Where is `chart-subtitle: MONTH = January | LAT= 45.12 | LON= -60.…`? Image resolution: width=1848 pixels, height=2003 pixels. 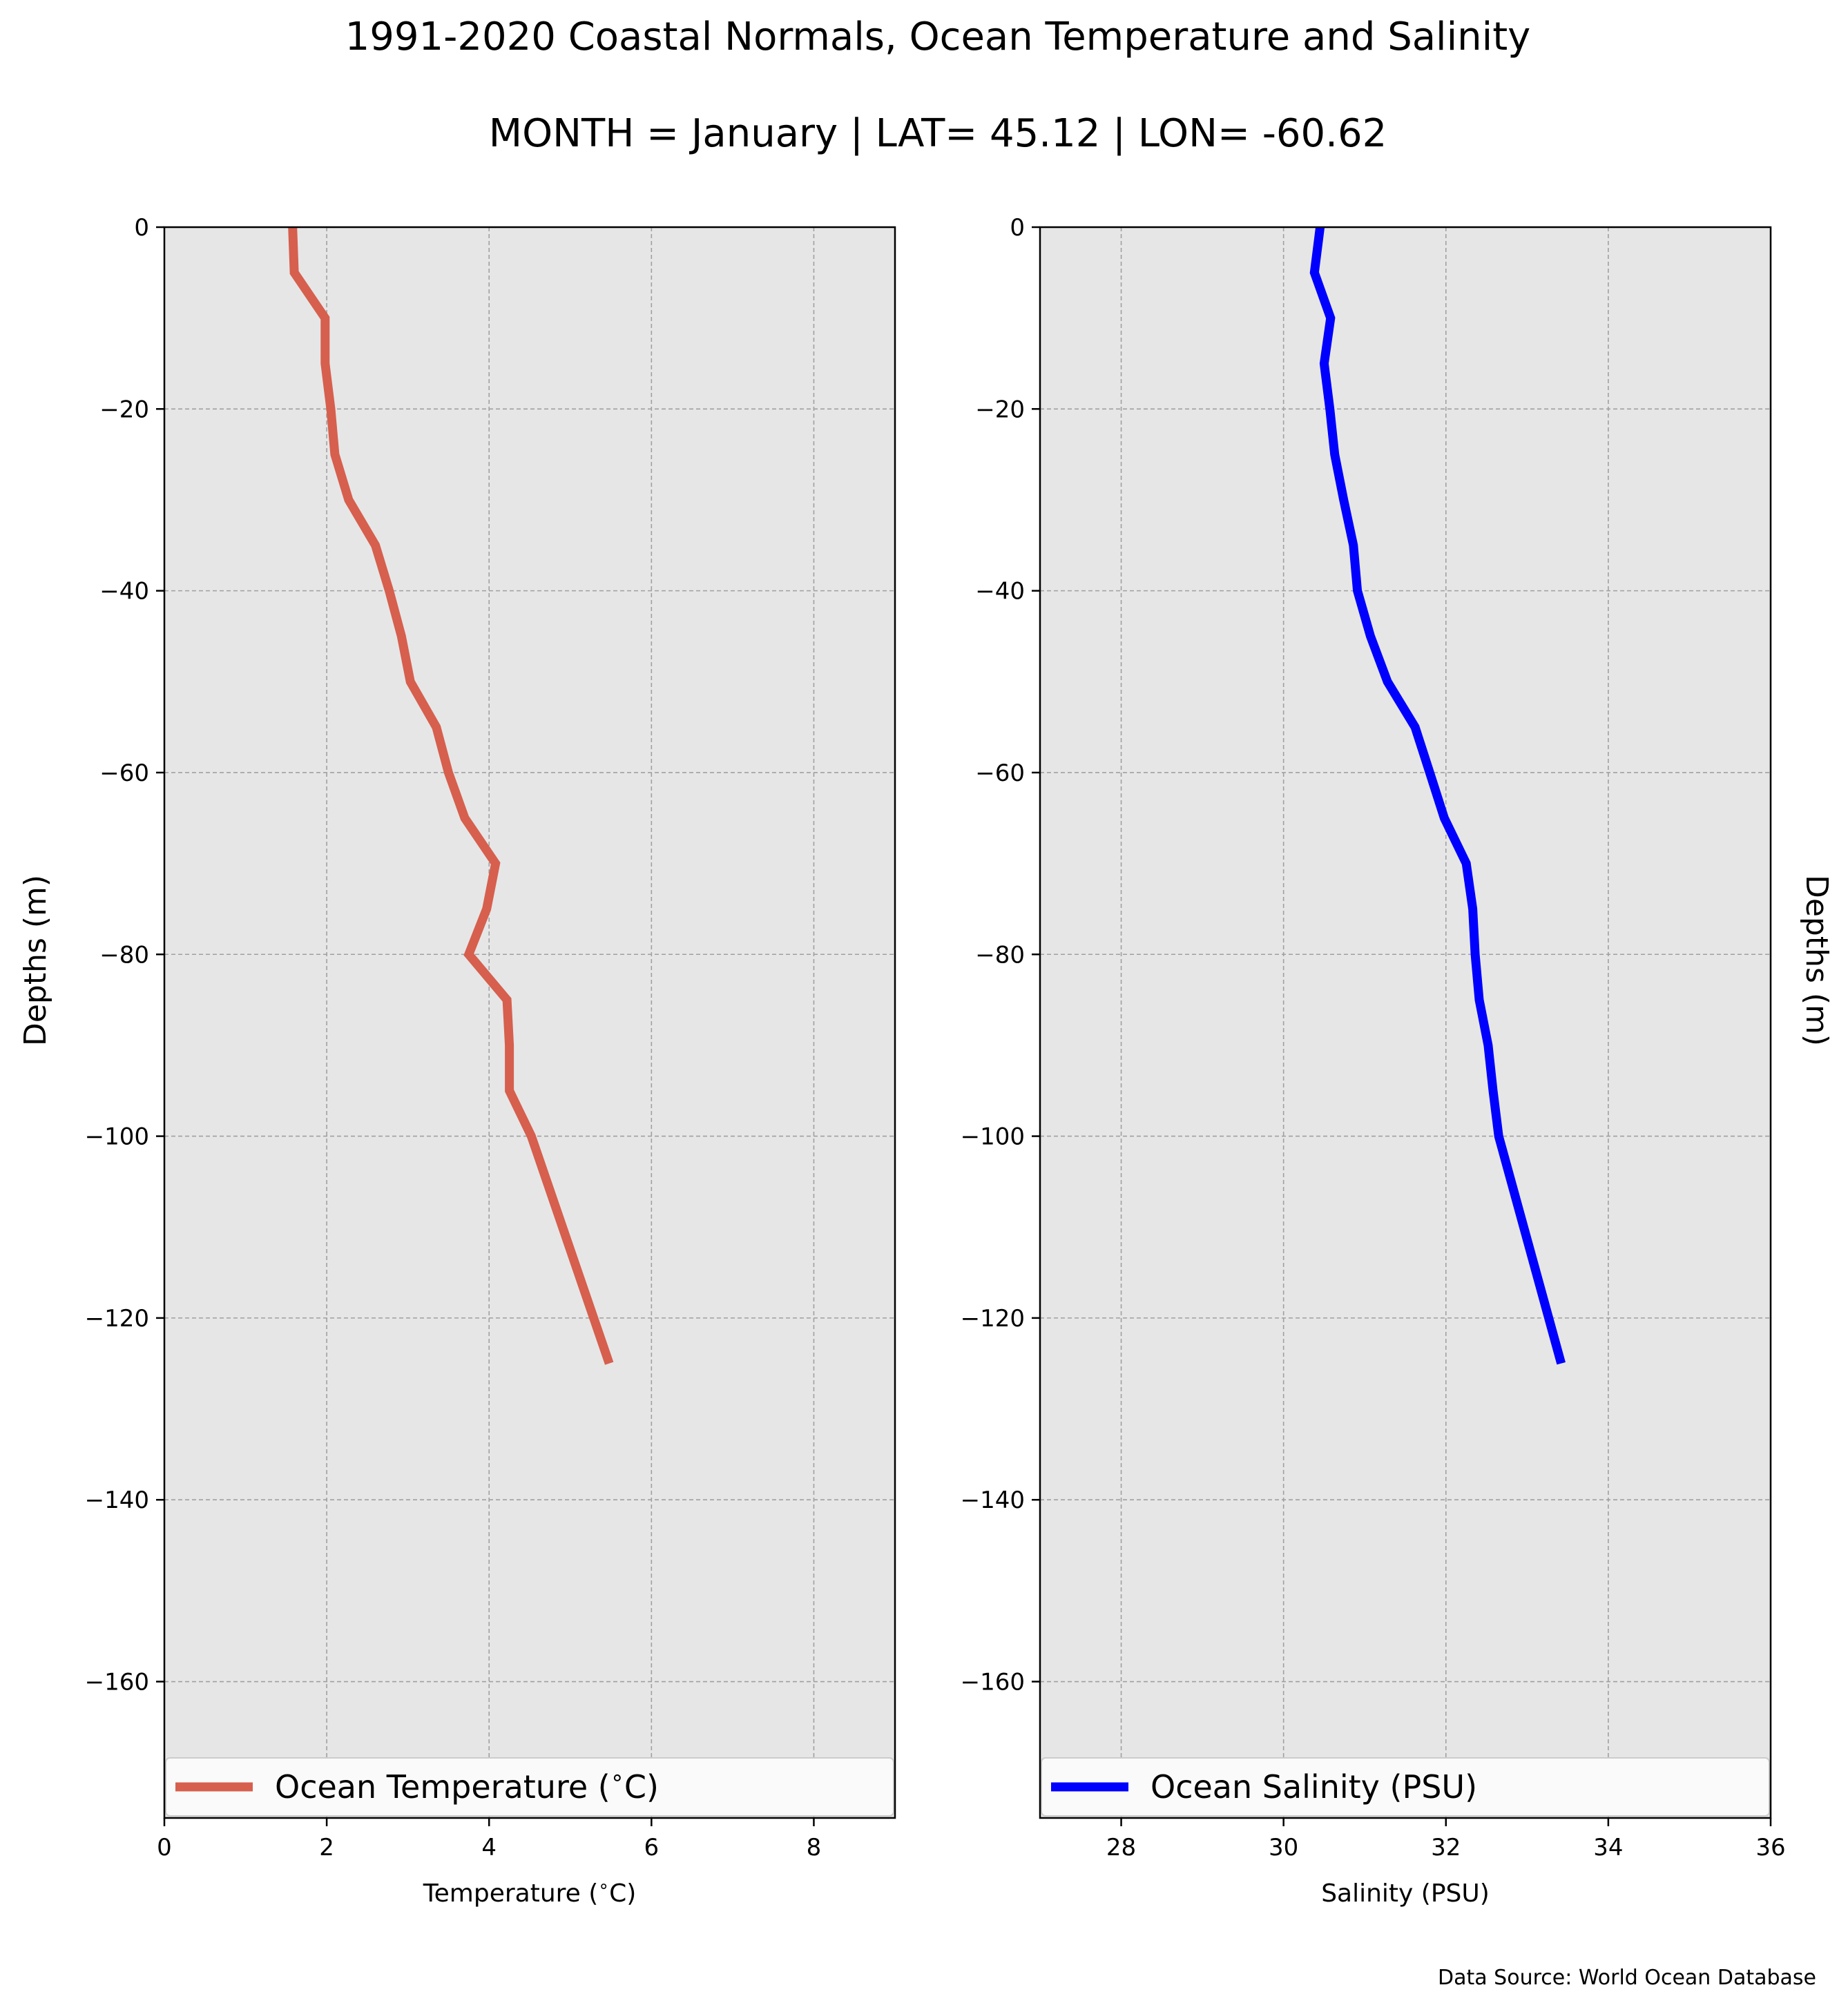
chart-subtitle: MONTH = January | LAT= 45.12 | LON= -60.… is located at coordinates (938, 133).